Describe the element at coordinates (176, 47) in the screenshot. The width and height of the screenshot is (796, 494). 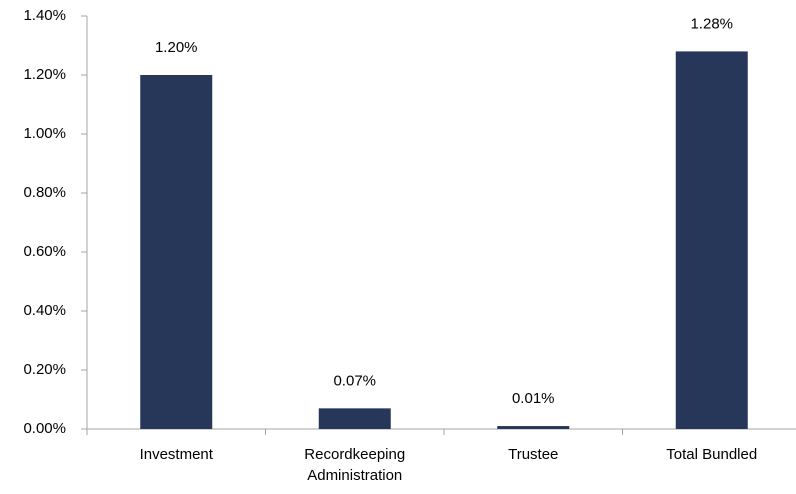
I see `data-label: 1.20%` at that location.